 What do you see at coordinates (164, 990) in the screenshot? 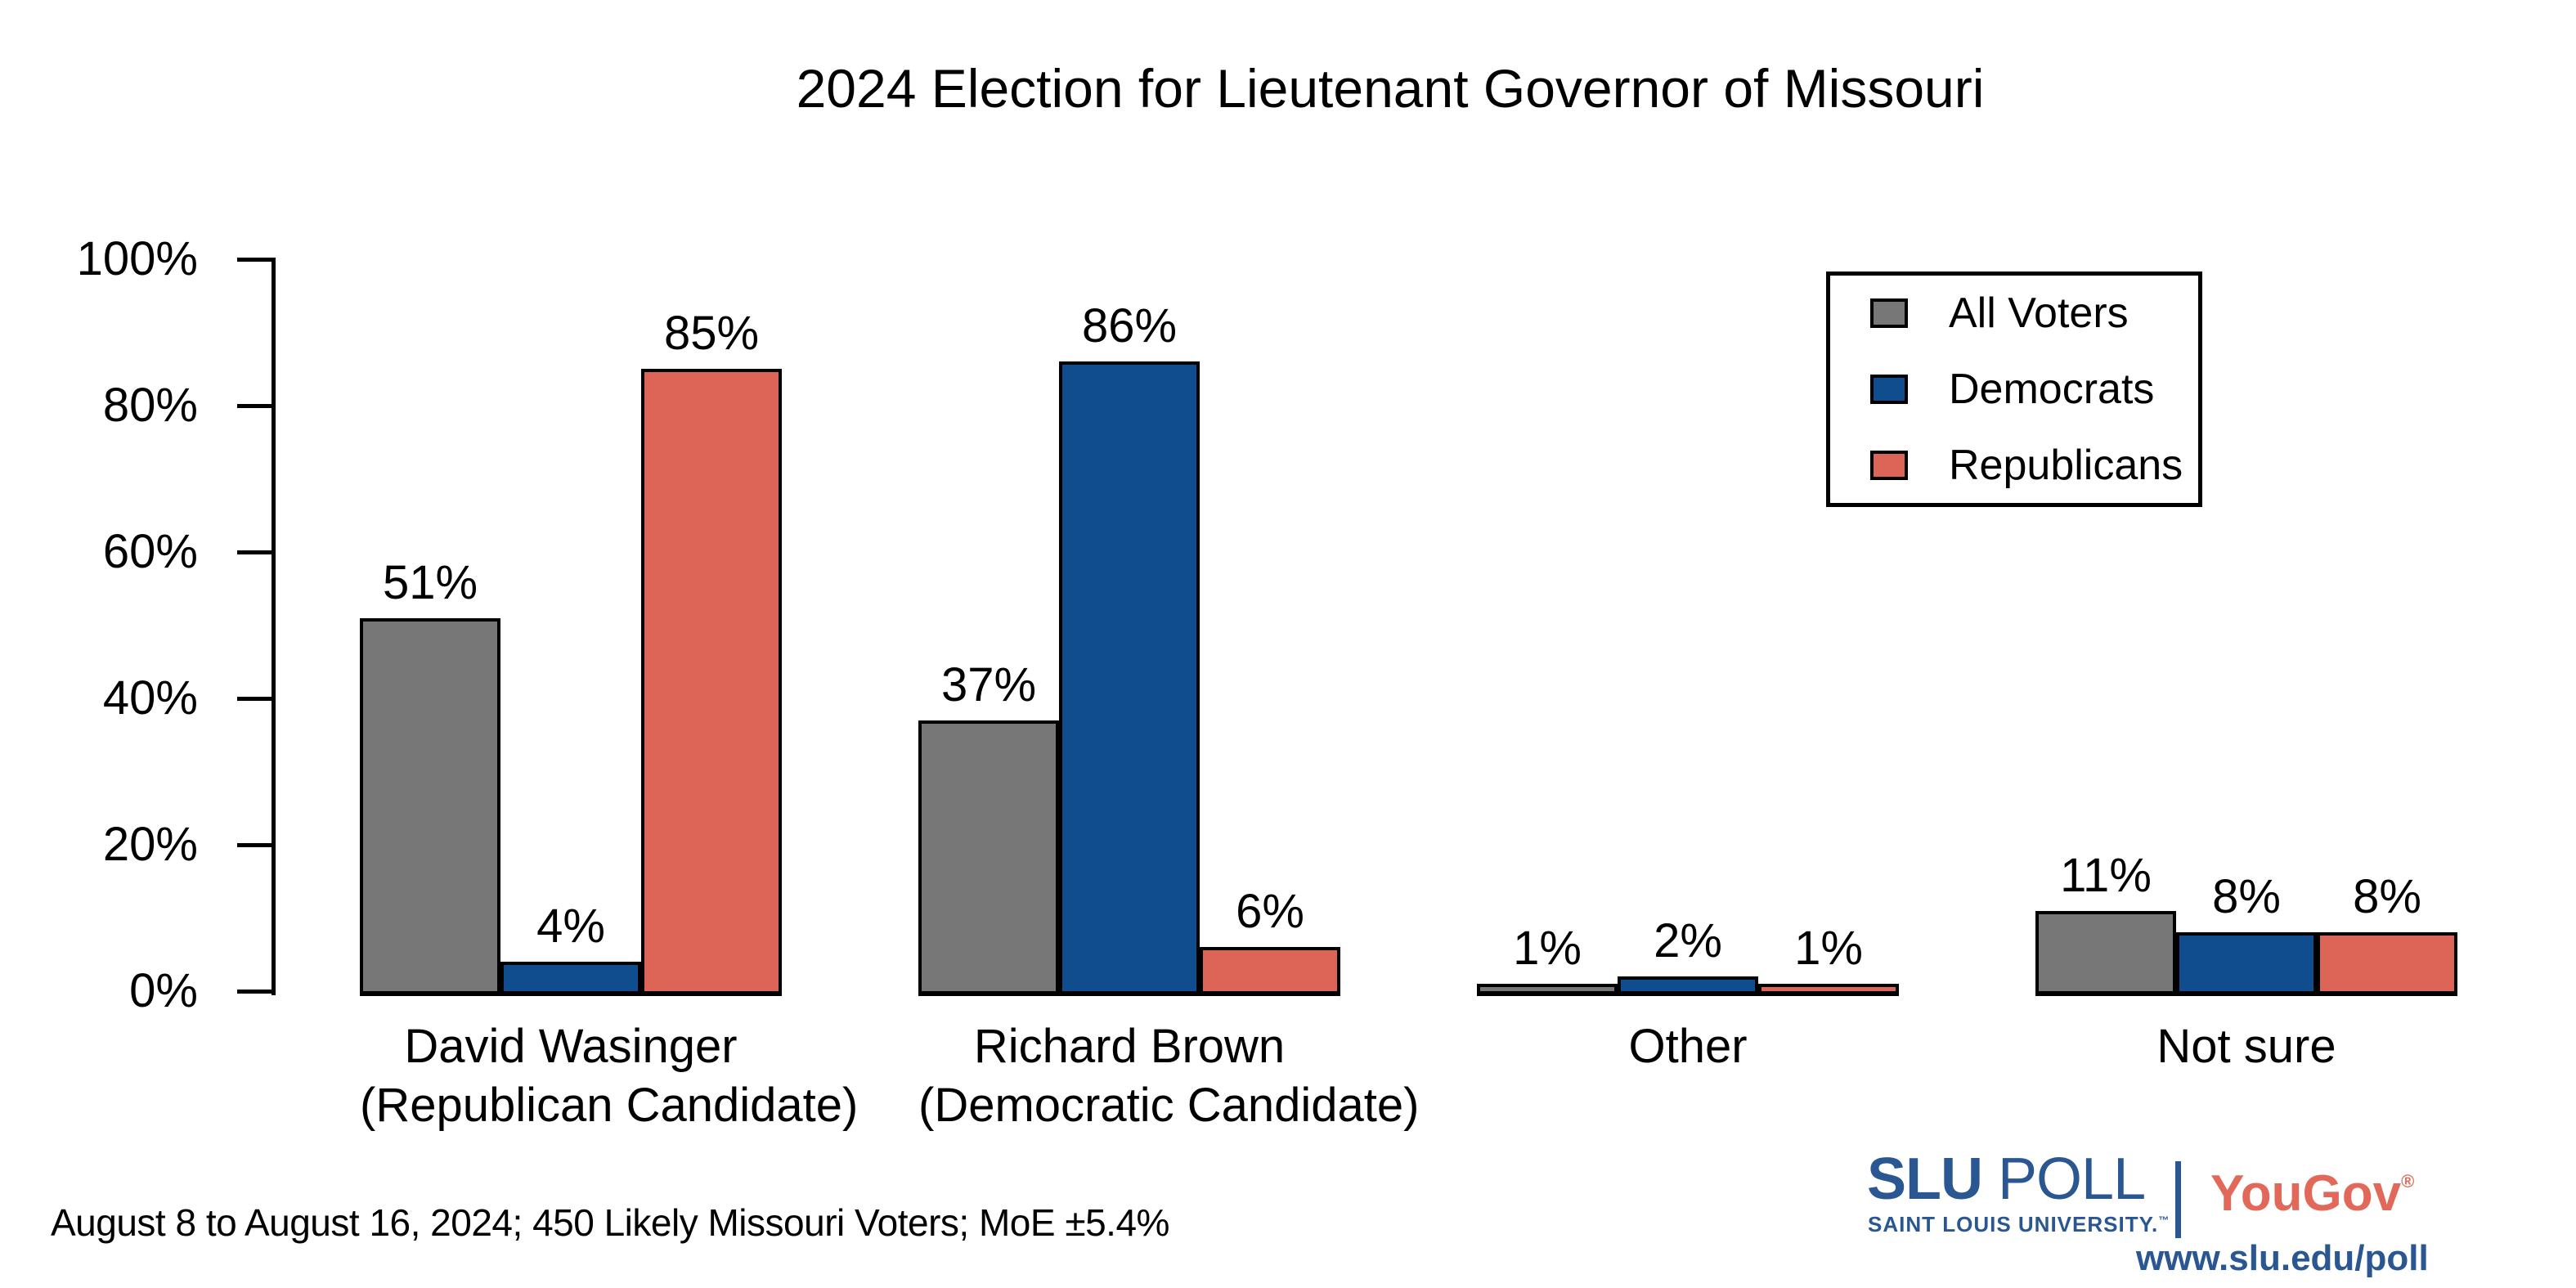
I see `y-tick-label: 0%` at bounding box center [164, 990].